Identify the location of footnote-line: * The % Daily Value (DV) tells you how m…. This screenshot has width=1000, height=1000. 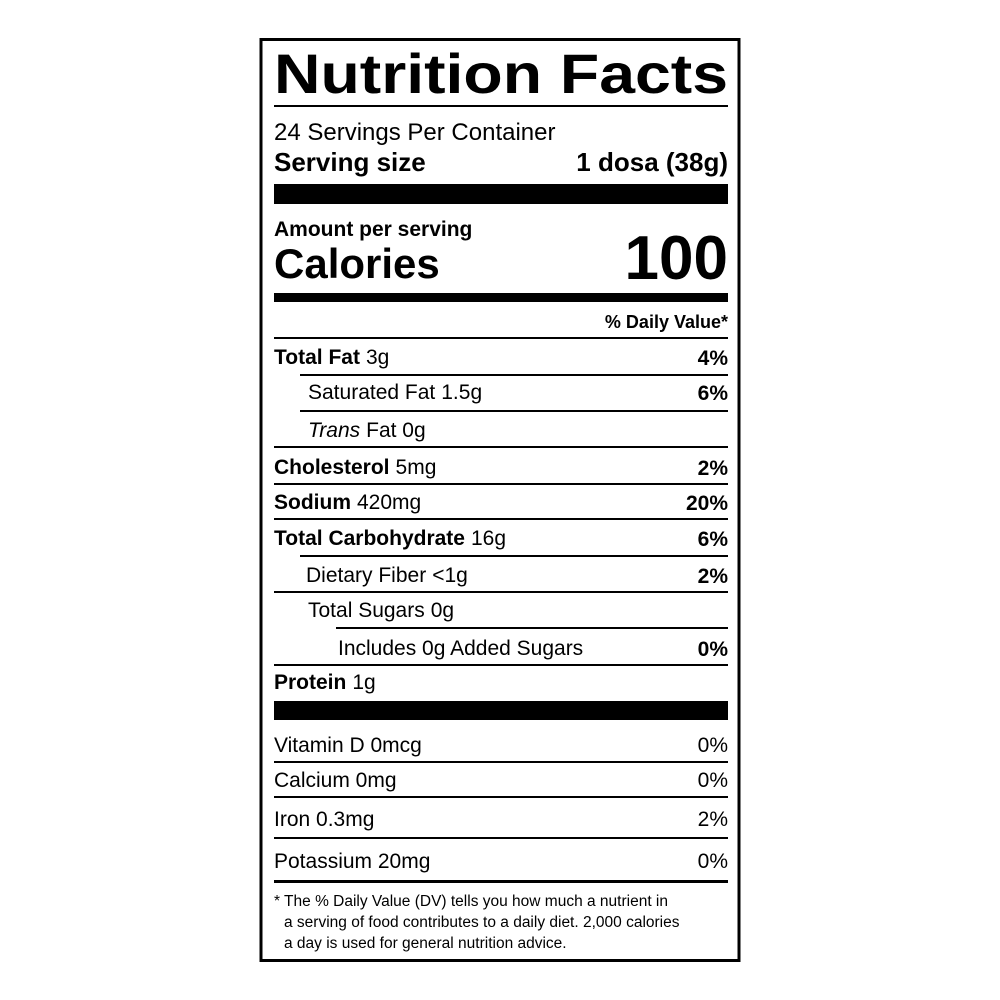
(471, 901).